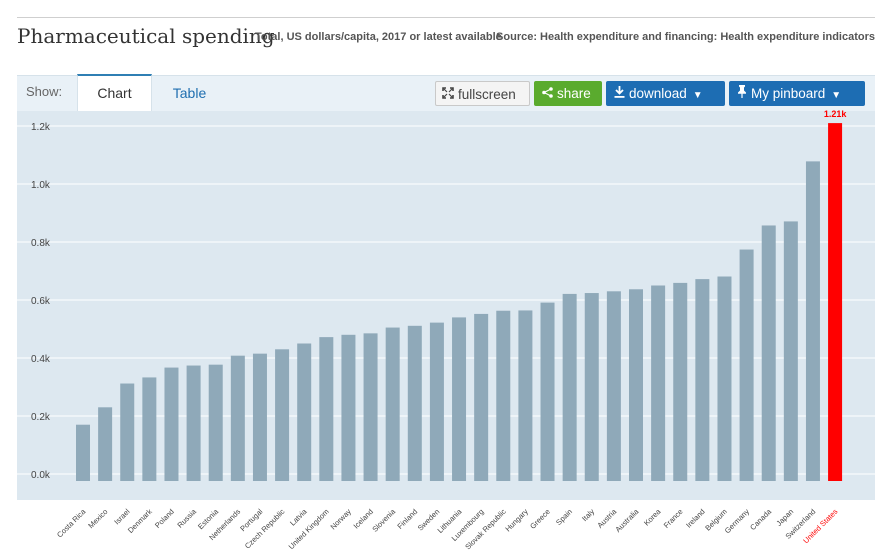 The height and width of the screenshot is (559, 894). What do you see at coordinates (619, 93) in the screenshot?
I see `download-icon` at bounding box center [619, 93].